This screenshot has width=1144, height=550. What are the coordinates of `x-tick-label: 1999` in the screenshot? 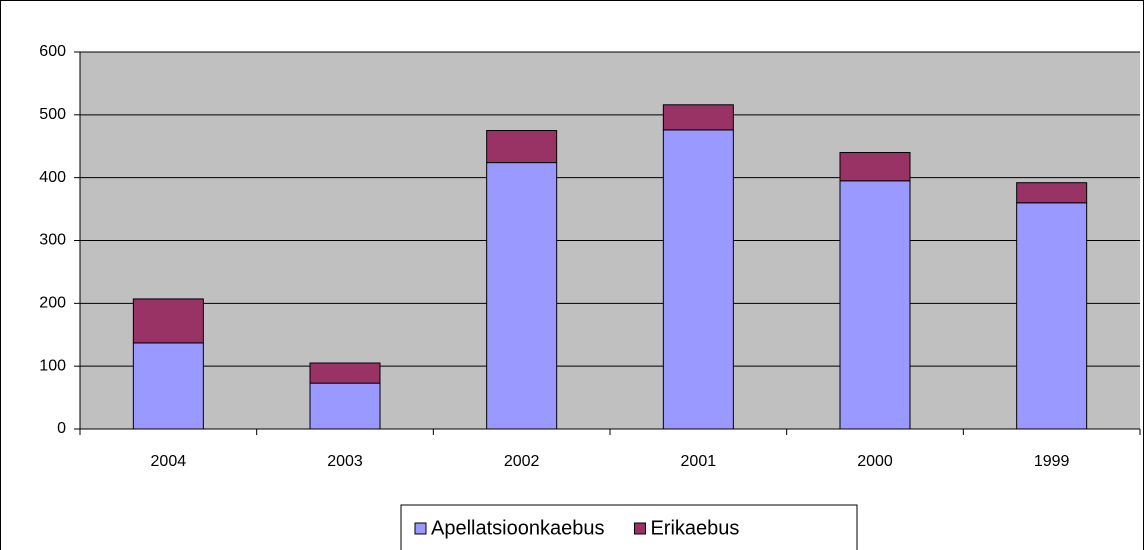 It's located at (1052, 461).